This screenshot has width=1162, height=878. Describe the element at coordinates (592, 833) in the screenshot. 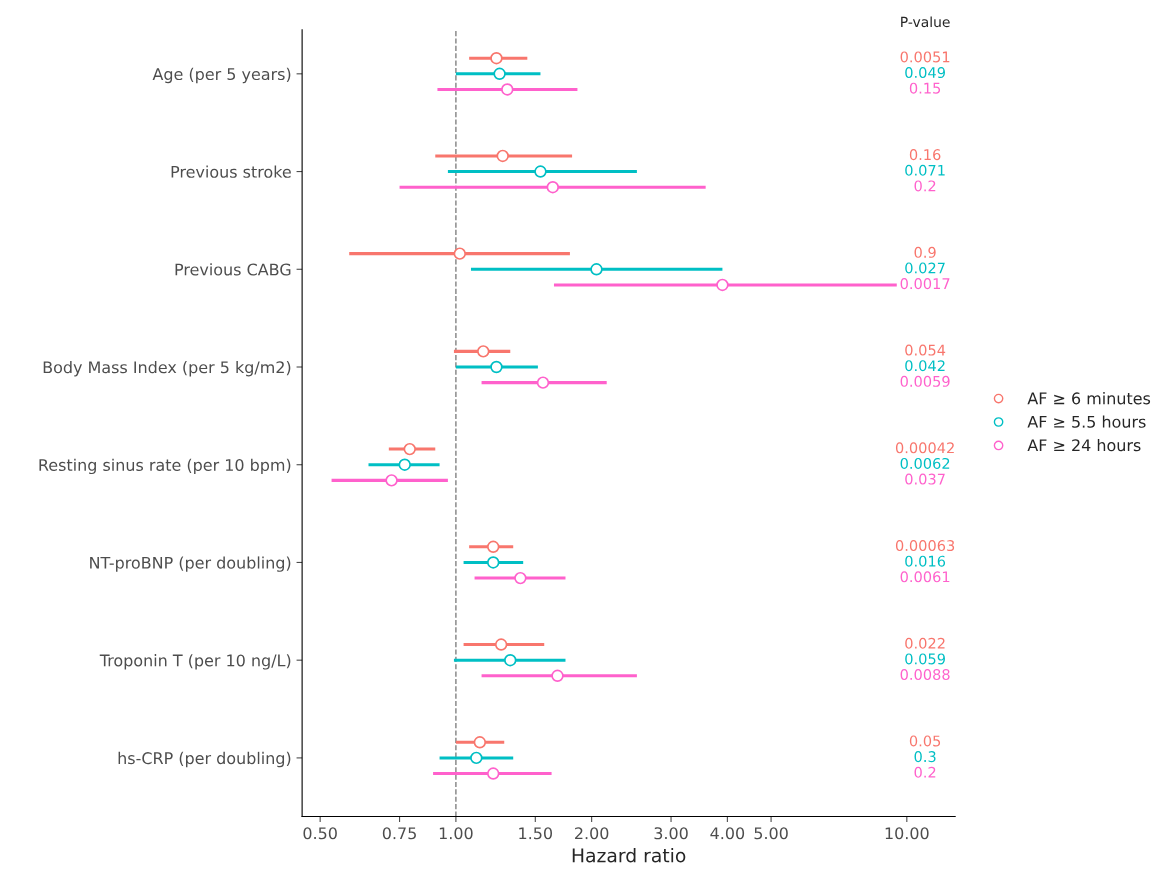

I see `x-tick-label: 2.00` at that location.